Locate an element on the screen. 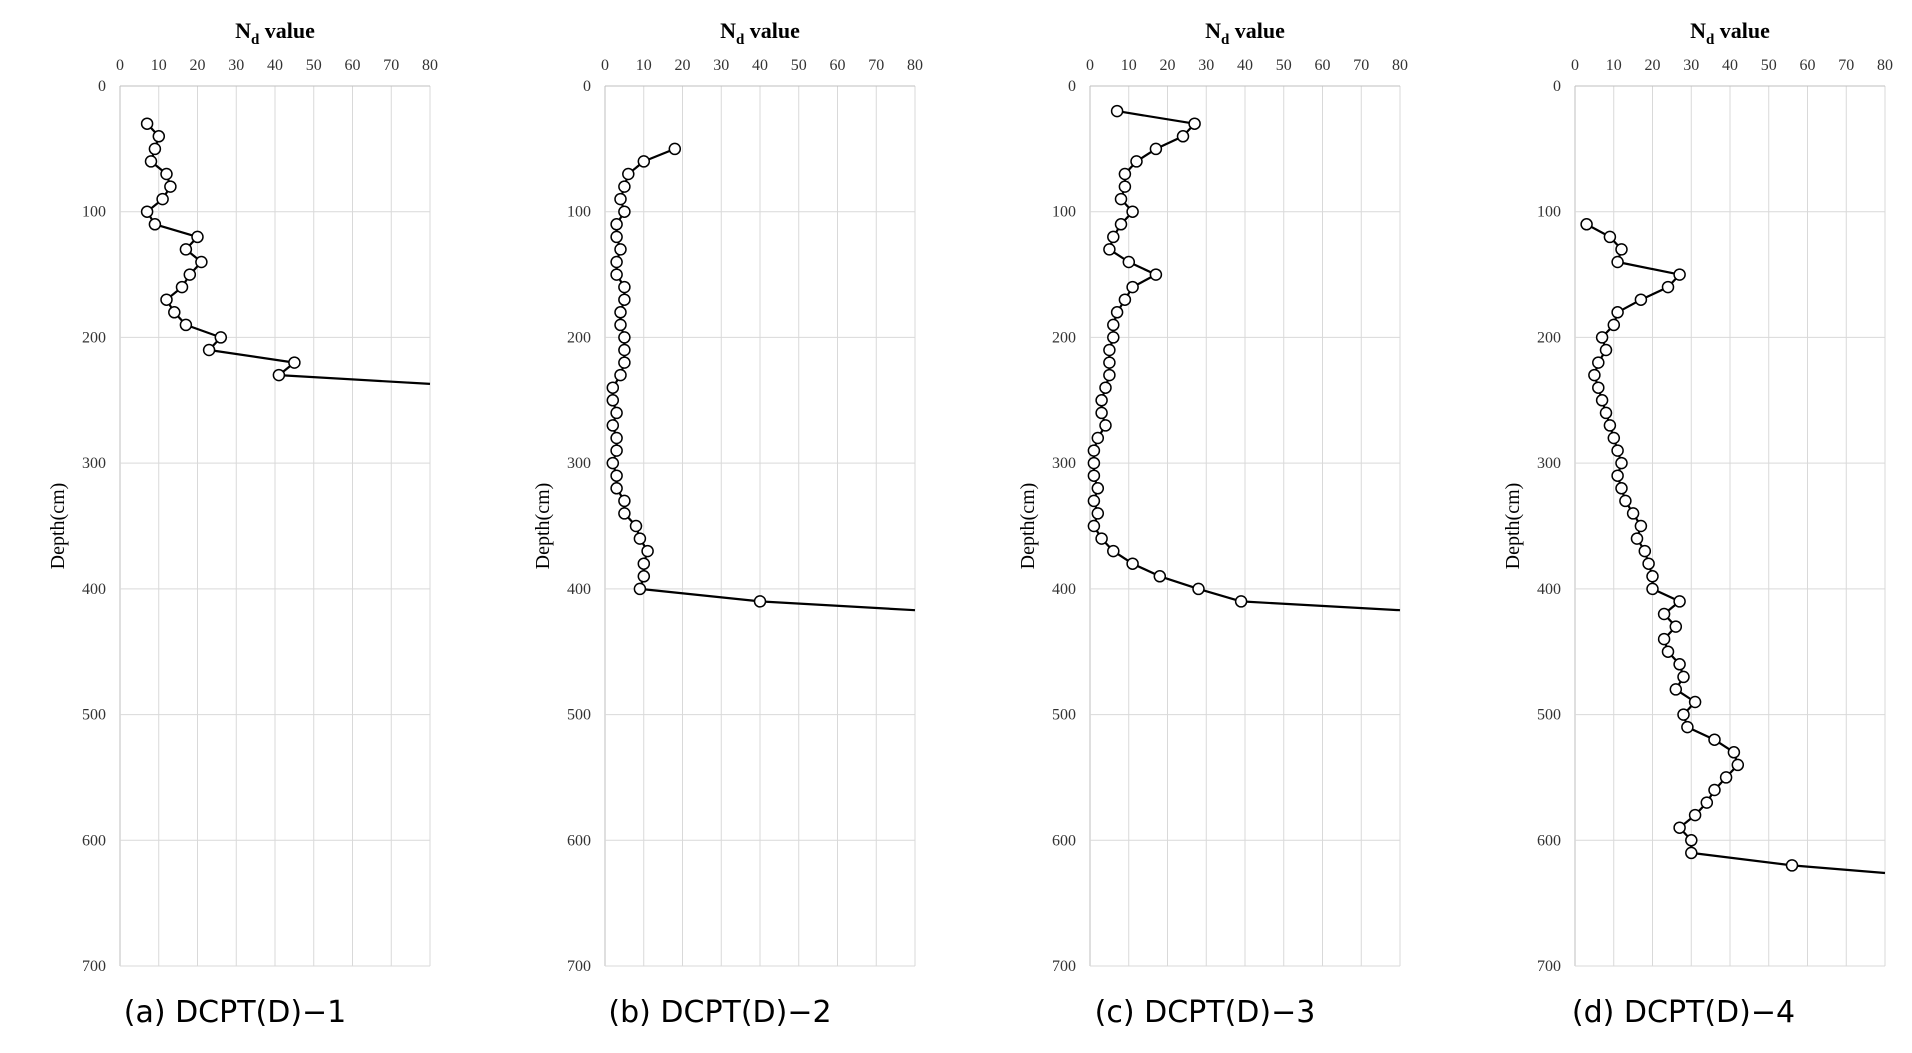 Image resolution: width=1912 pixels, height=1053 pixels. series-line-b is located at coordinates (763, 379).